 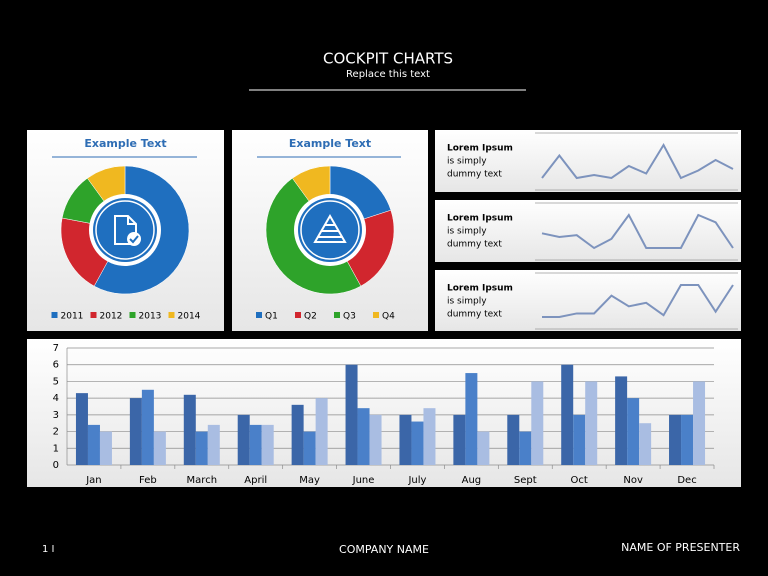 What do you see at coordinates (388, 74) in the screenshot?
I see `slide-subtitle: Replace this text` at bounding box center [388, 74].